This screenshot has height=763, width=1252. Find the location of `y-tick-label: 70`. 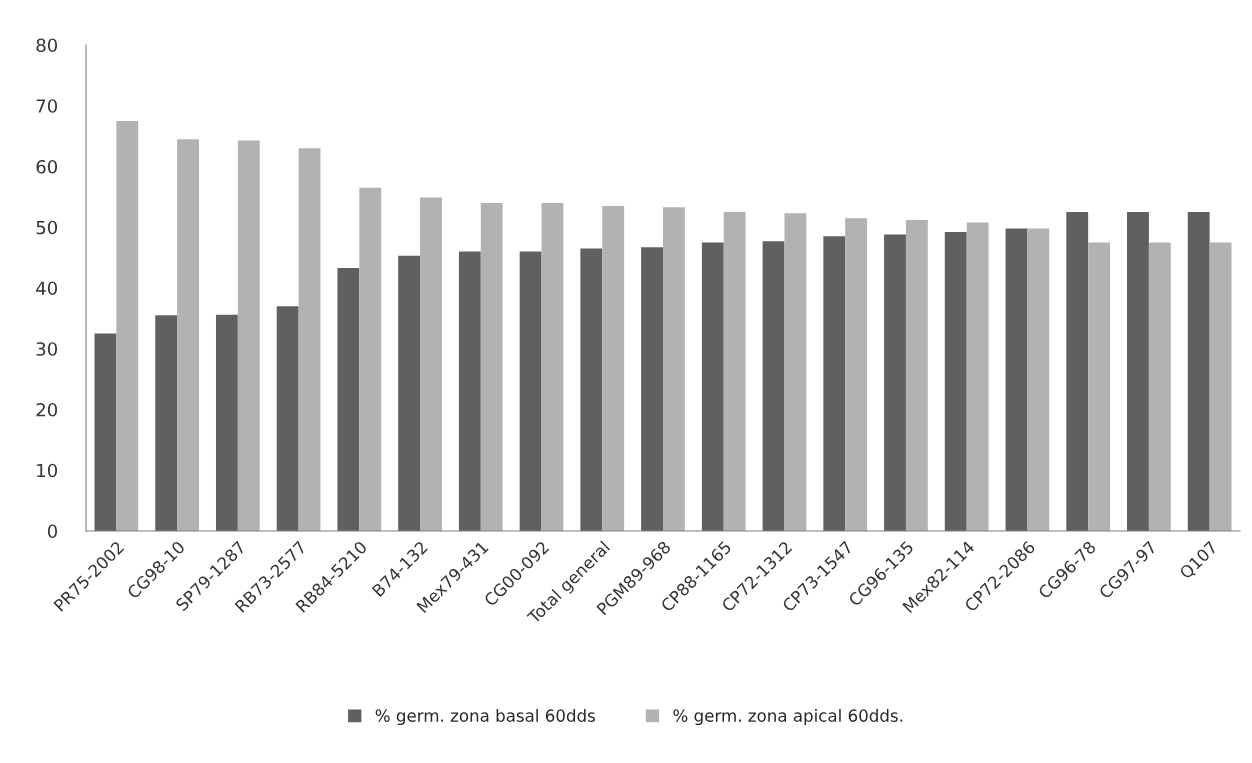

y-tick-label: 70 is located at coordinates (47, 106).